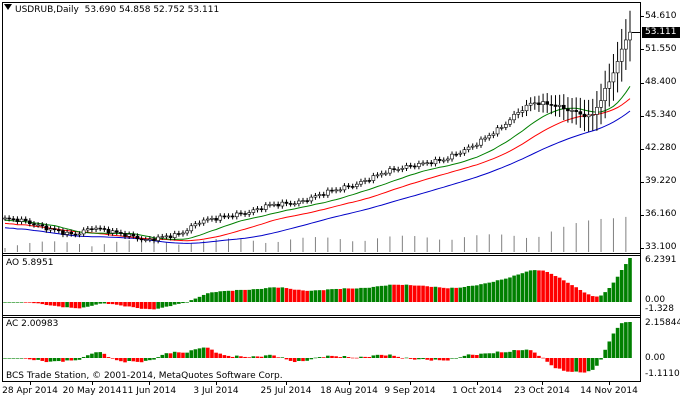 The height and width of the screenshot is (400, 680). I want to click on date-tick: 20 May 2014, so click(92, 391).